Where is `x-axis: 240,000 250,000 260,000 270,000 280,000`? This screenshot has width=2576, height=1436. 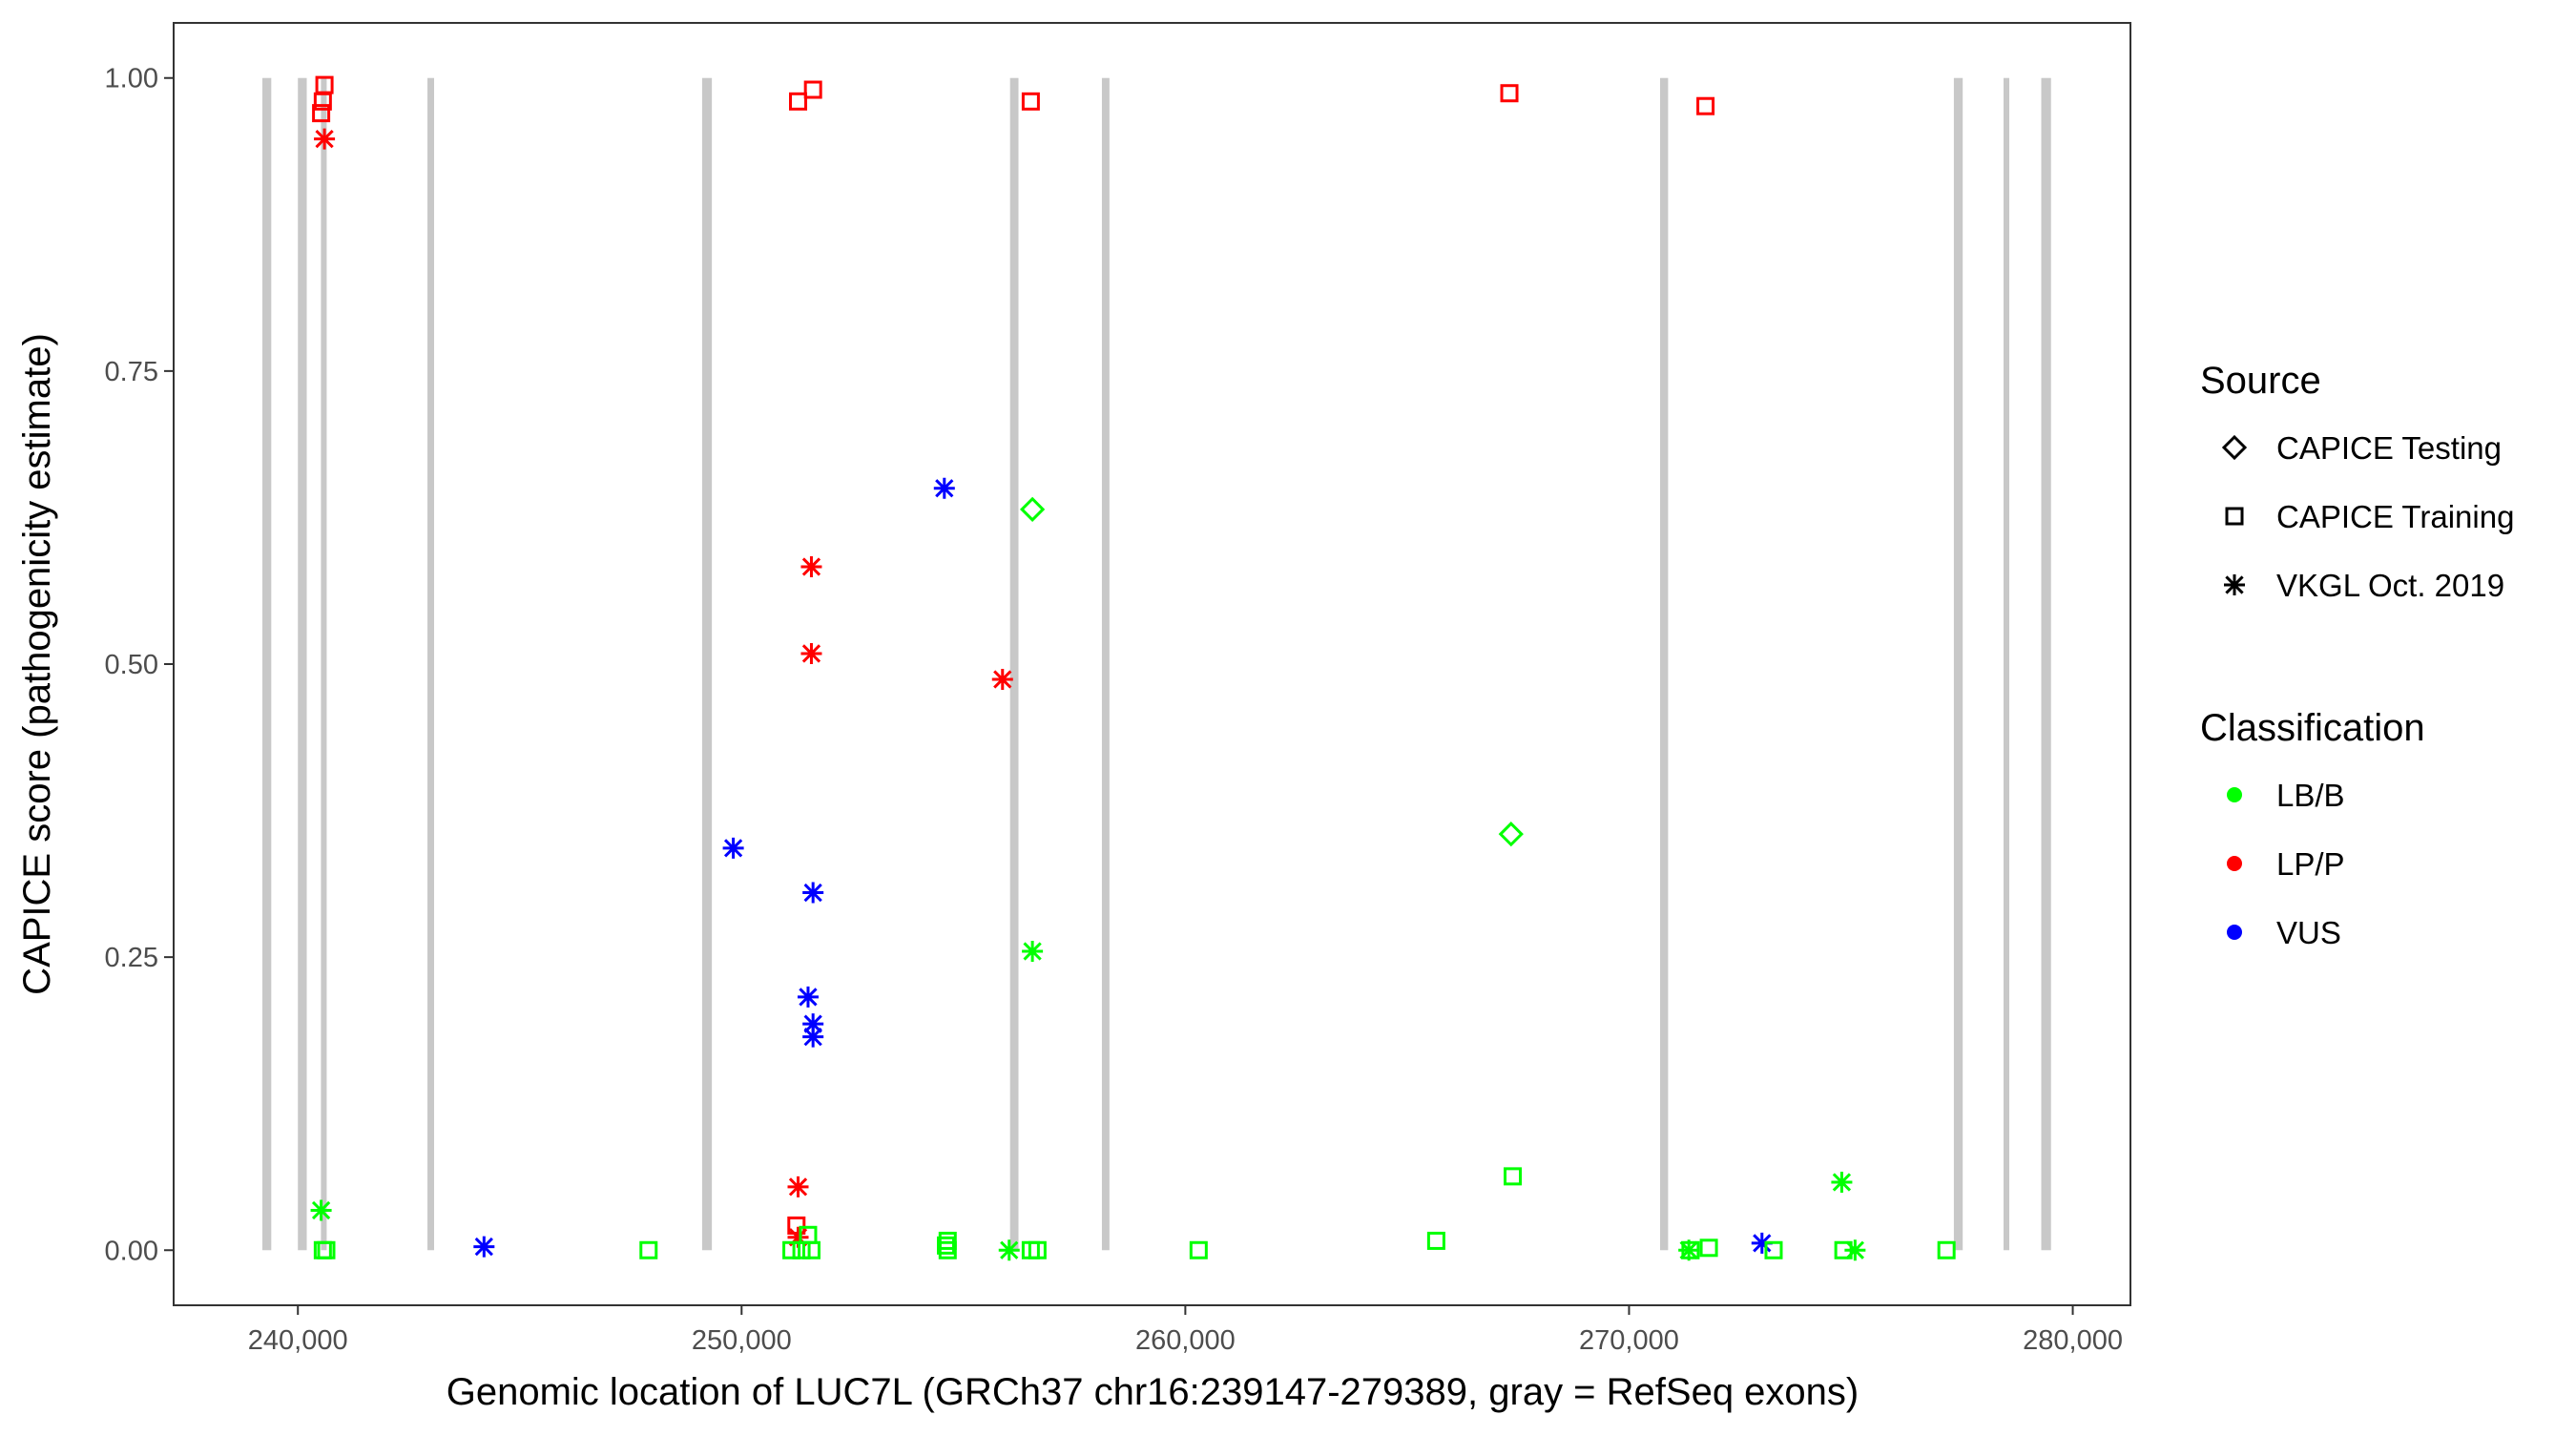 x-axis: 240,000 250,000 260,000 270,000 280,000 is located at coordinates (1185, 1330).